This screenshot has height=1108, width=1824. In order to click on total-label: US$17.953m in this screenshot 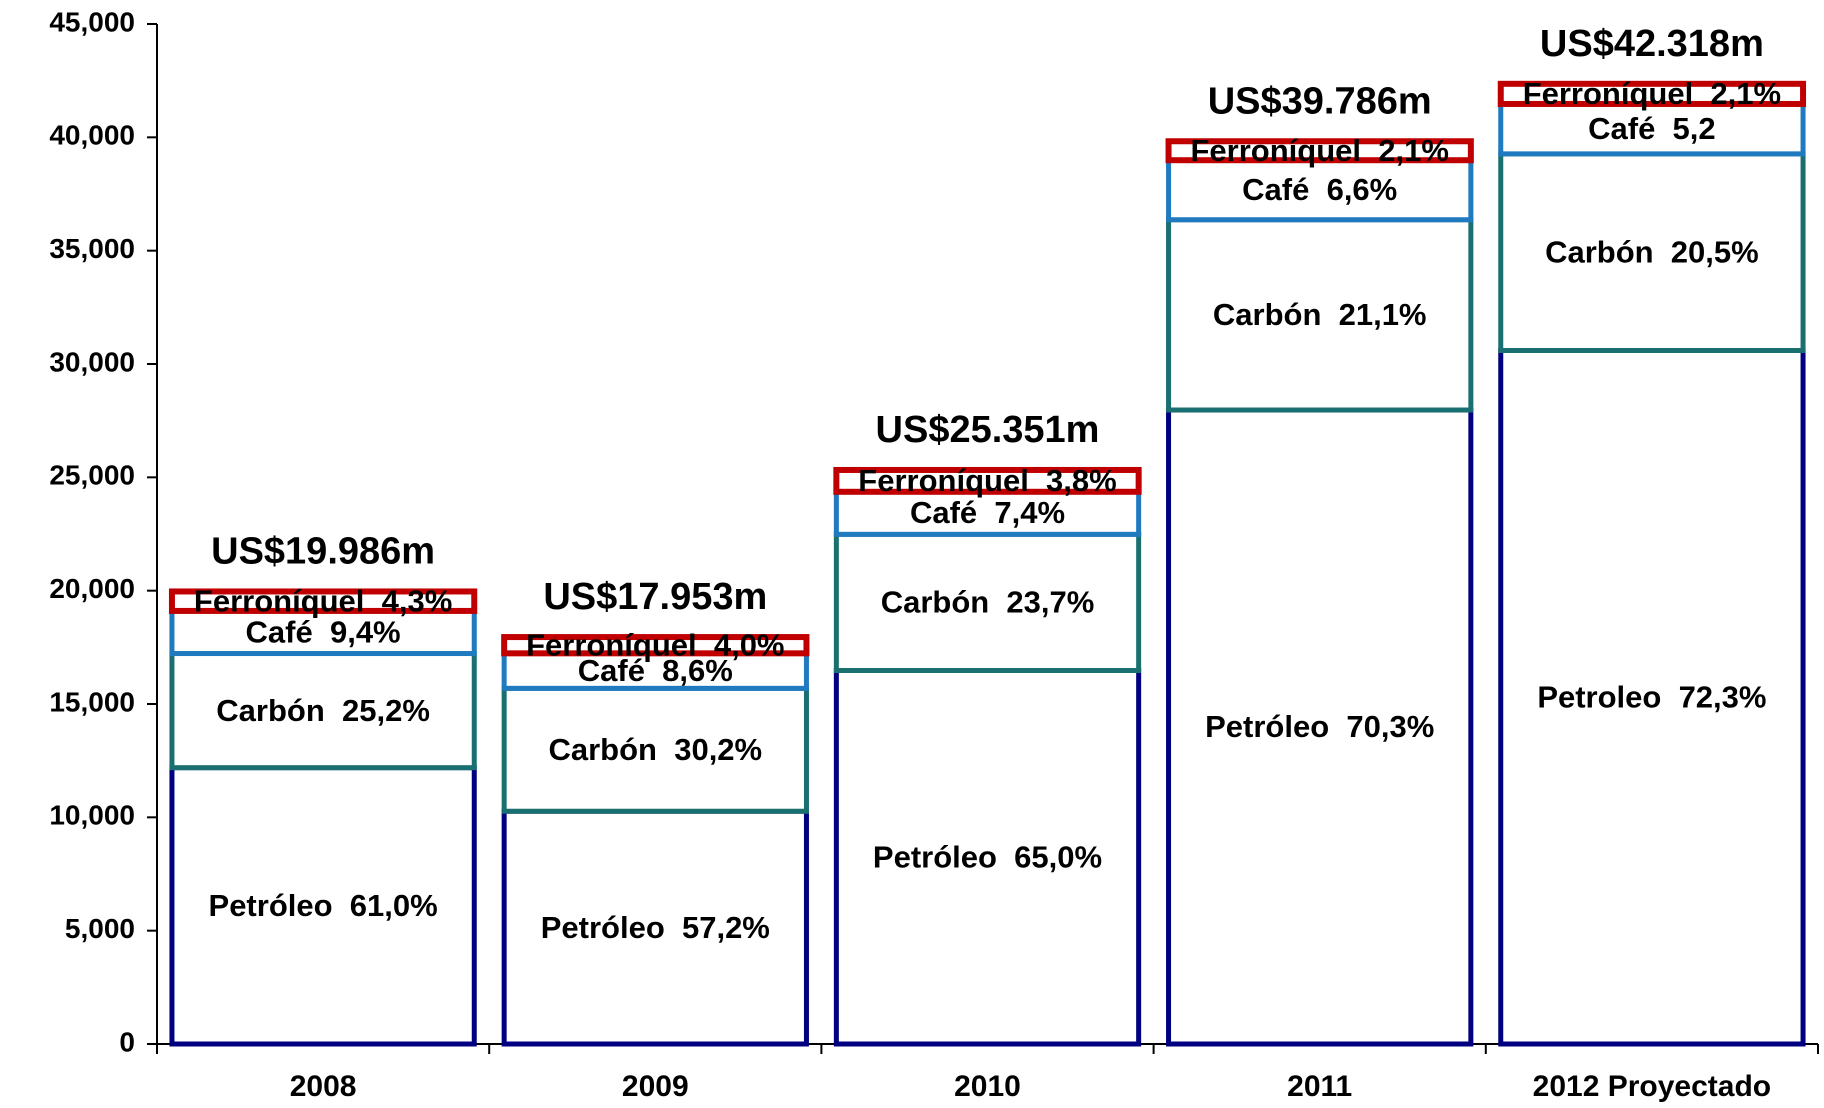, I will do `click(655, 597)`.